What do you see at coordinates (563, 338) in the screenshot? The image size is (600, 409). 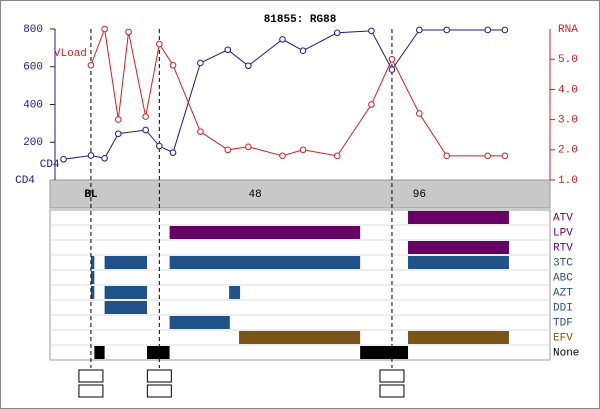 I see `drug-label: EFV` at bounding box center [563, 338].